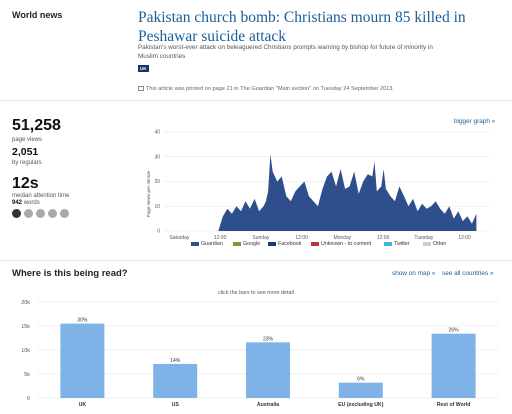 Image resolution: width=512 pixels, height=414 pixels. Describe the element at coordinates (25, 303) in the screenshot. I see `geo-y-tick: 20k` at that location.